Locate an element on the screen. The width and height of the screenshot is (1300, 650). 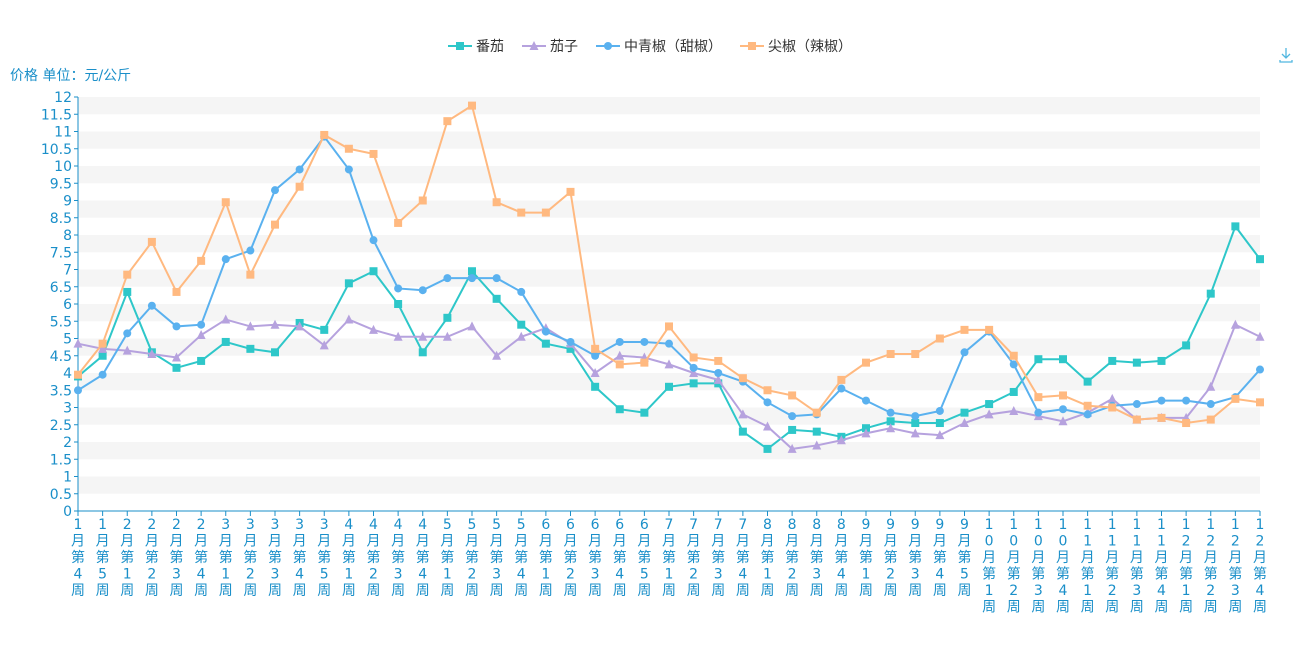
legend-item: 番茄 is located at coordinates (476, 46).